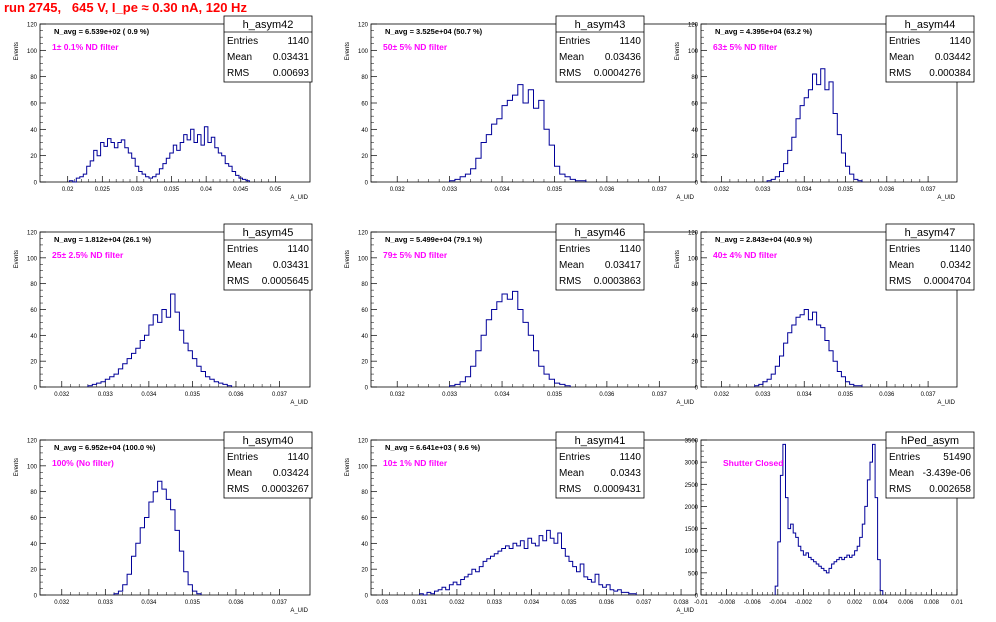 This screenshot has width=996, height=622. I want to click on filter-label: 63± 5% ND filter, so click(745, 47).